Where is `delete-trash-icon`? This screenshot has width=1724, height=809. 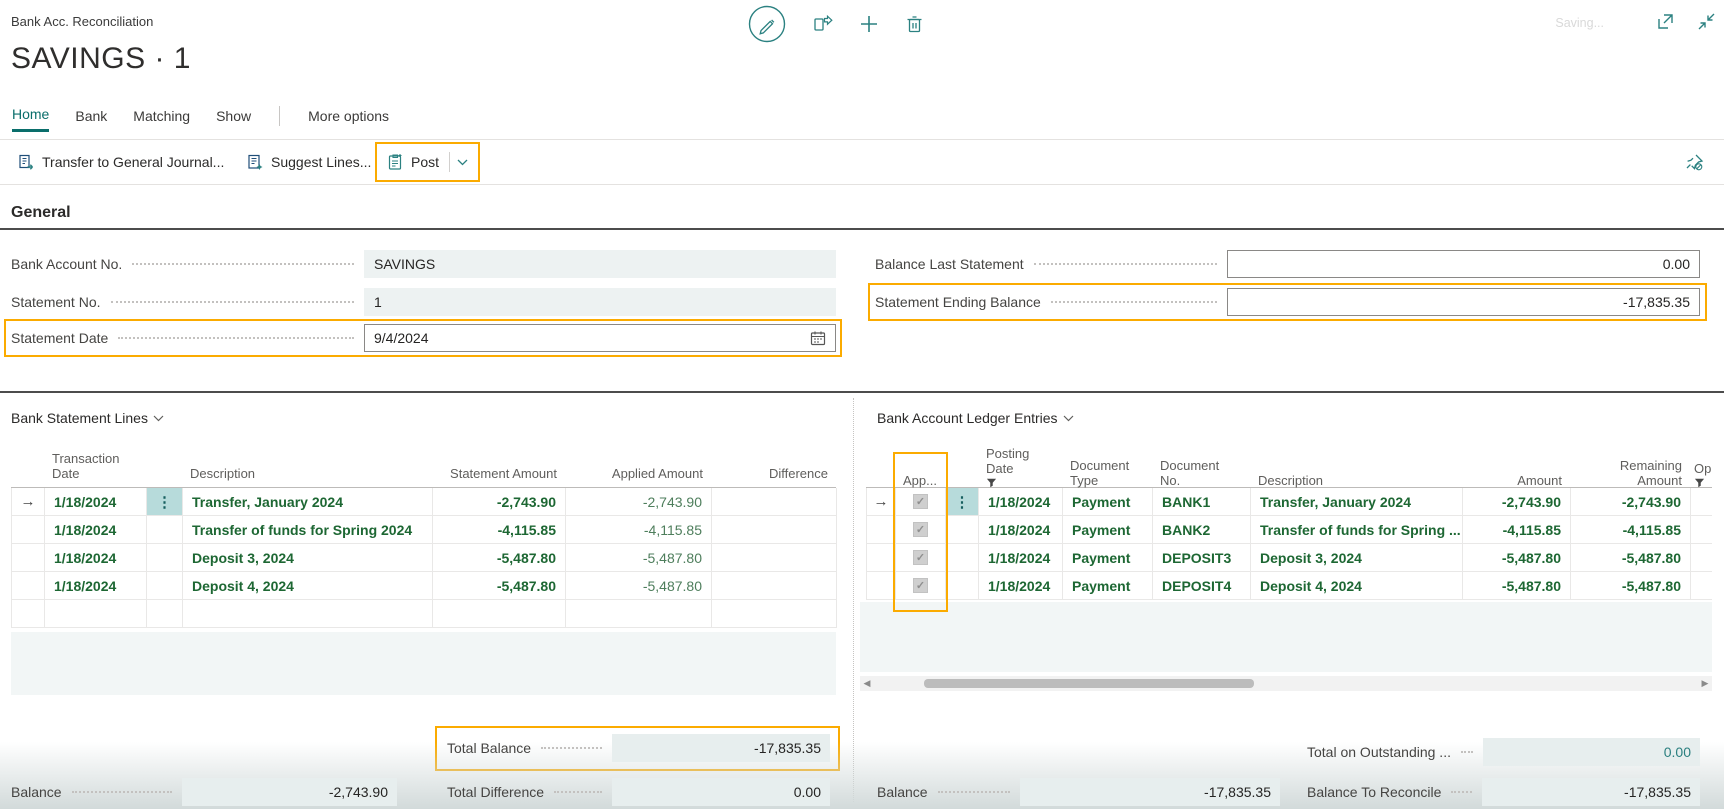
delete-trash-icon is located at coordinates (914, 24).